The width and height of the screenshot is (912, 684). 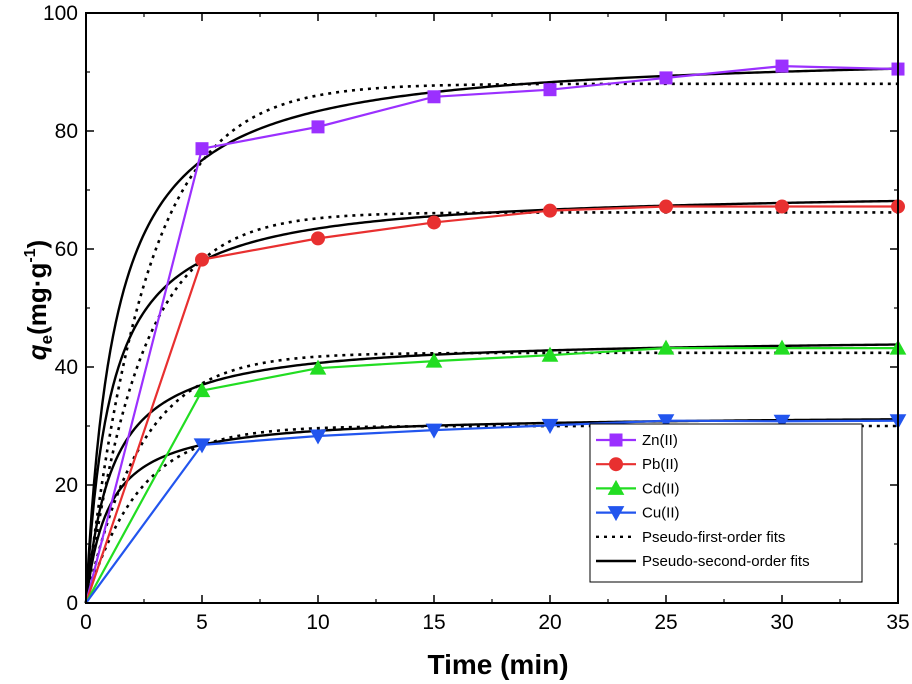 What do you see at coordinates (661, 513) in the screenshot?
I see `legend-label-cuii: Cu(II)` at bounding box center [661, 513].